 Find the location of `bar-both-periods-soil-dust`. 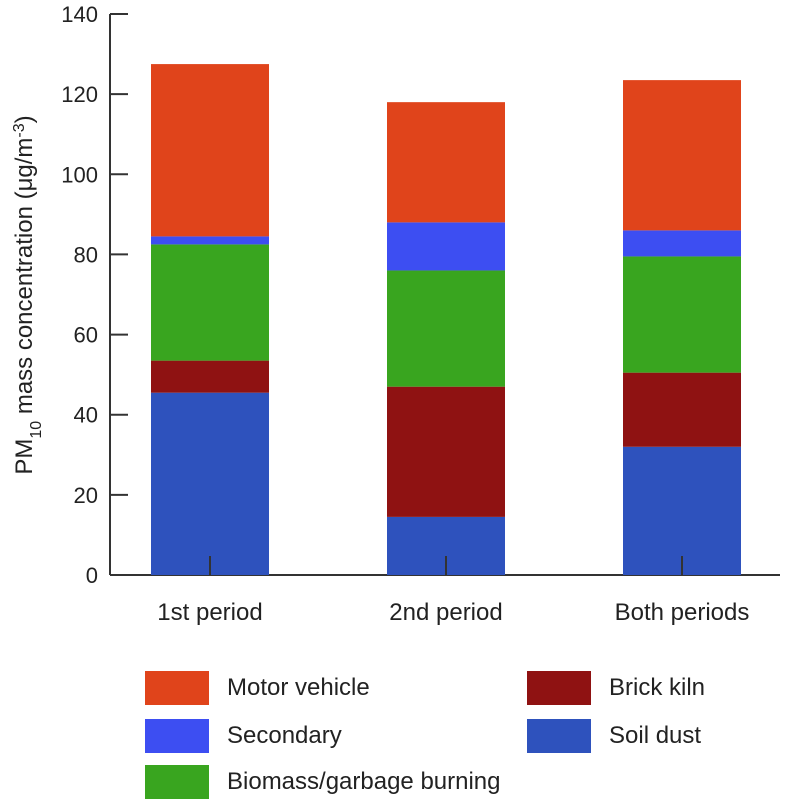

bar-both-periods-soil-dust is located at coordinates (682, 510).